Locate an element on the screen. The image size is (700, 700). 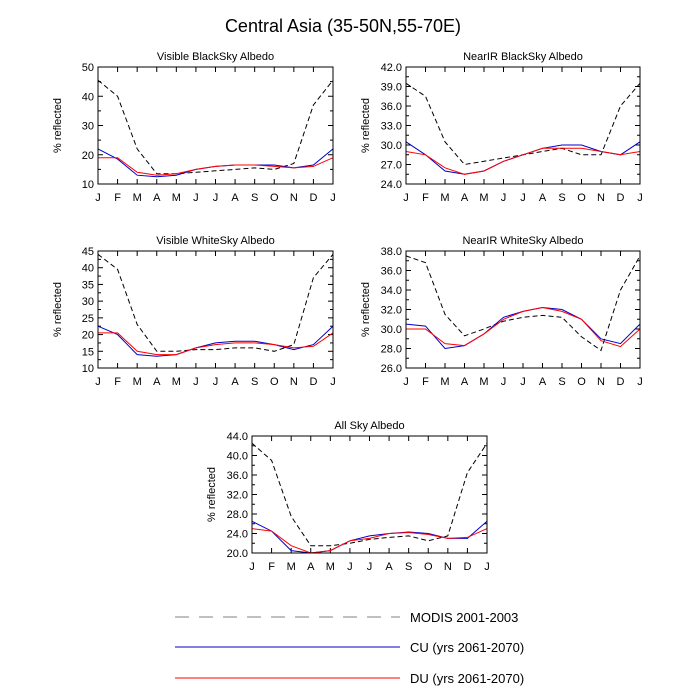
y-tick-label: 35 is located at coordinates (88, 285).